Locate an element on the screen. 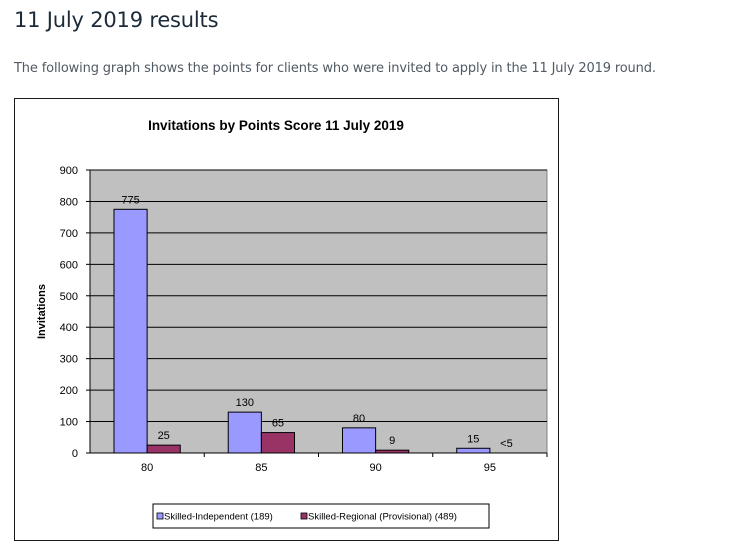  legend-label-skilled-independent: Skilled-Independent (189) is located at coordinates (218, 517).